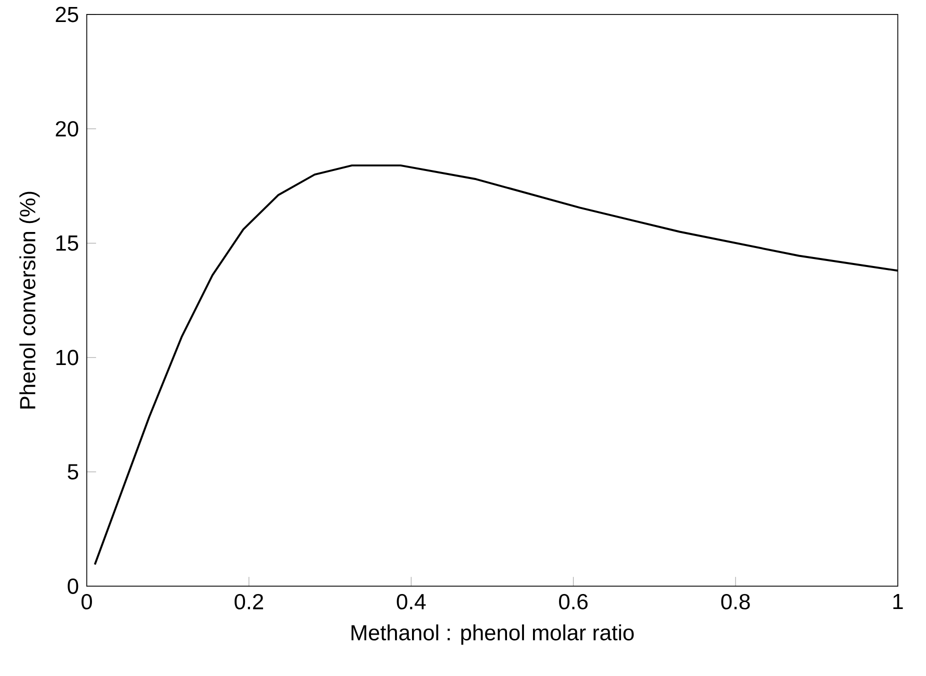 Image resolution: width=926 pixels, height=676 pixels. I want to click on x-tick-label: 1, so click(898, 602).